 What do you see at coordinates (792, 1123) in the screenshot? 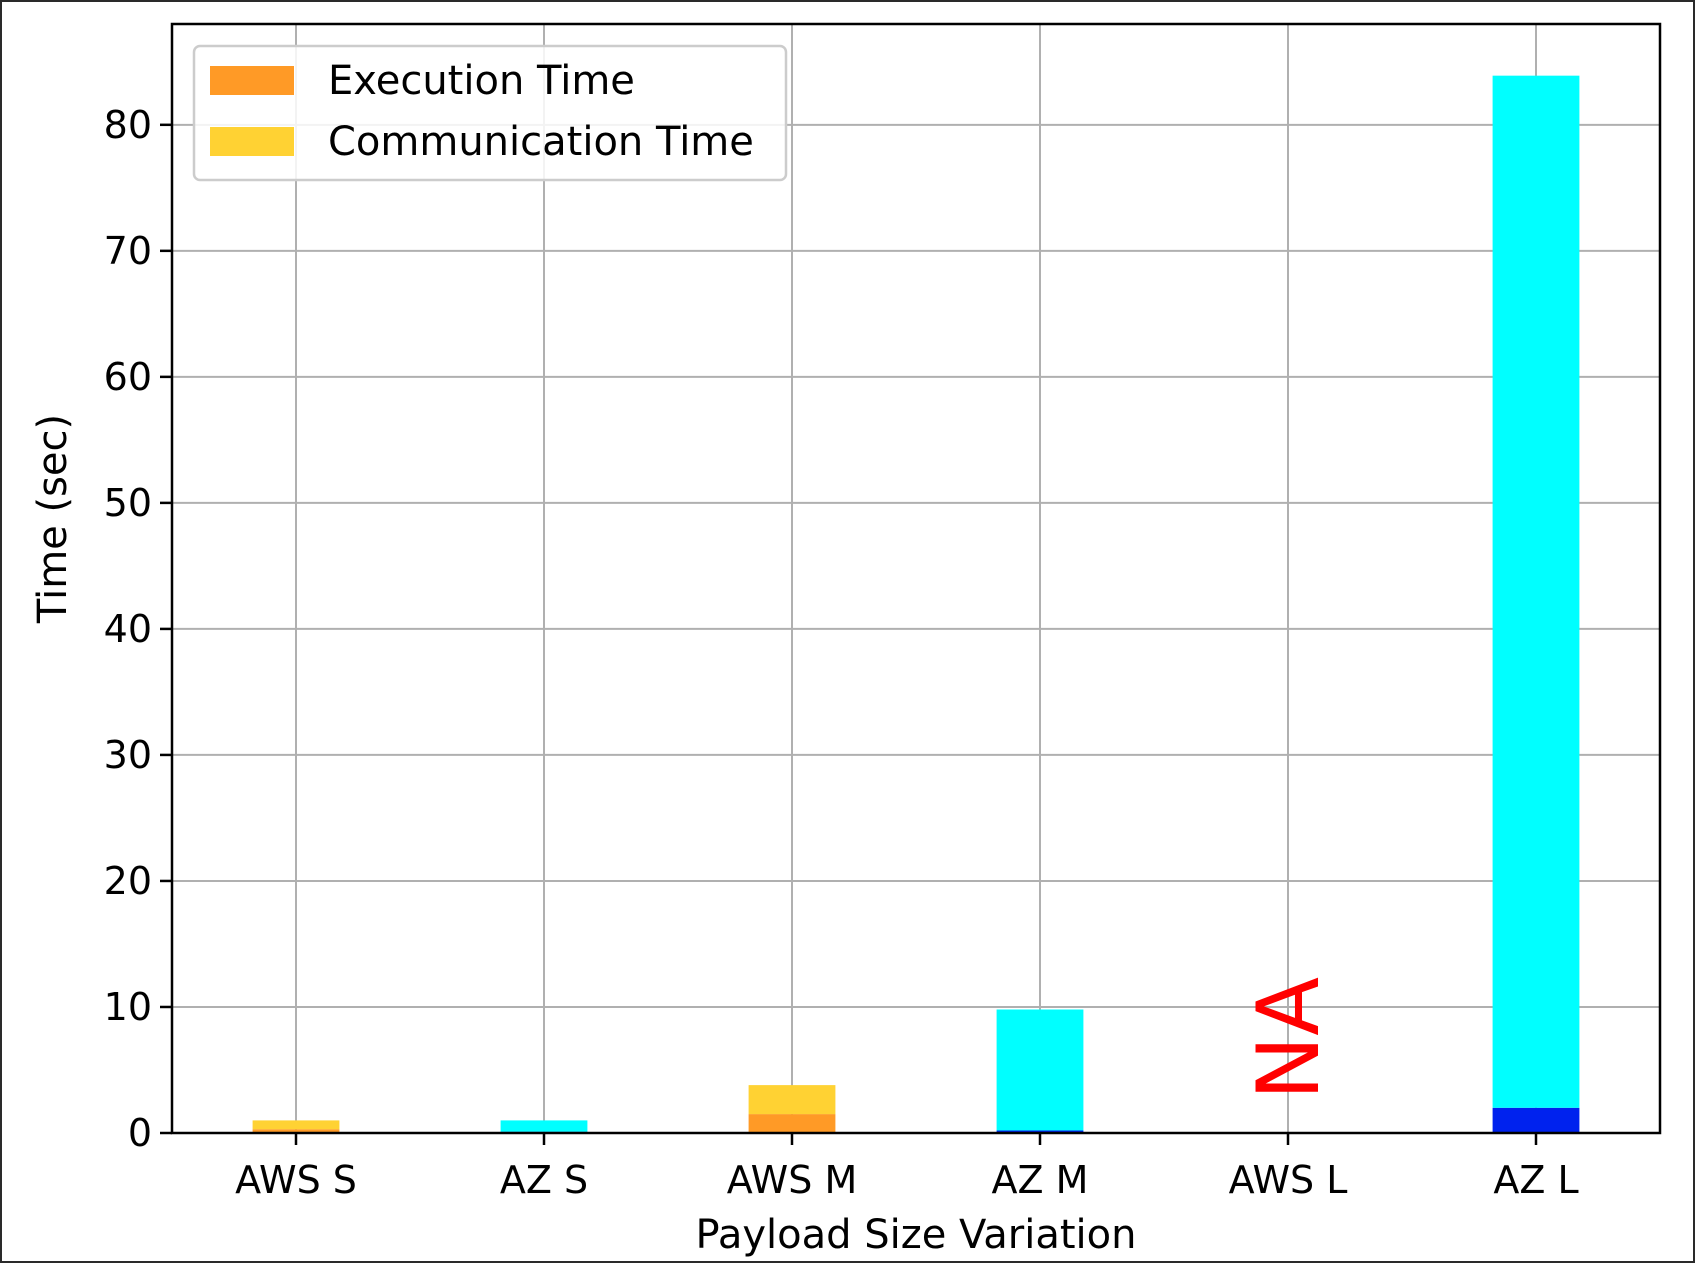
I see `bar-aws-m-execution-time` at bounding box center [792, 1123].